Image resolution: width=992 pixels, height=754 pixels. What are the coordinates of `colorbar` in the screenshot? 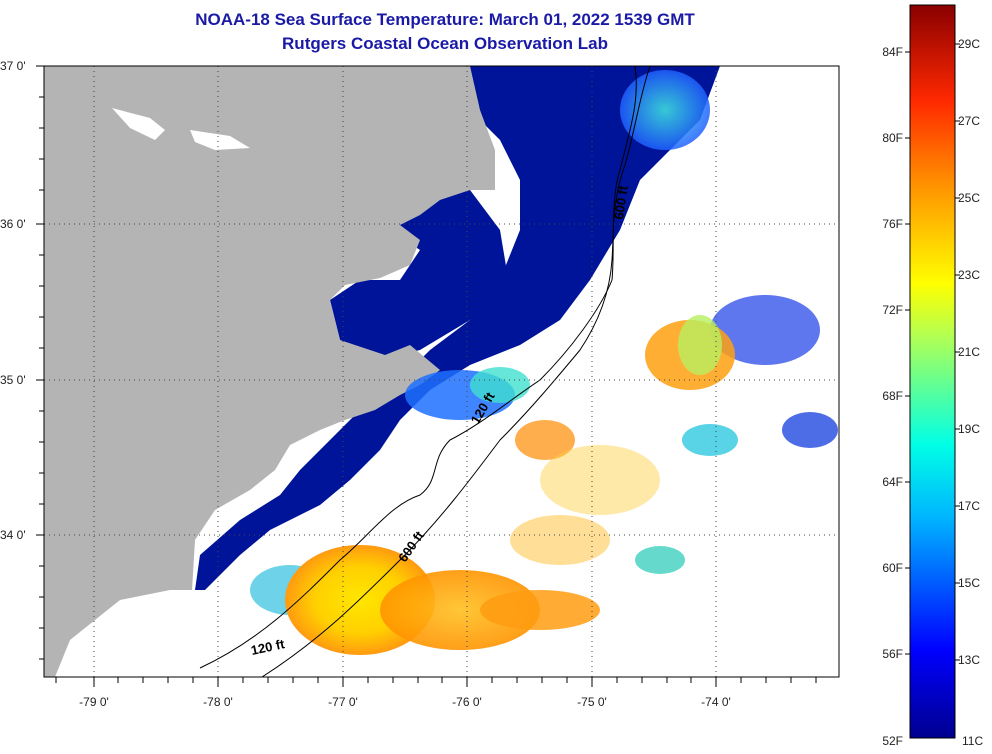 It's located at (932, 371).